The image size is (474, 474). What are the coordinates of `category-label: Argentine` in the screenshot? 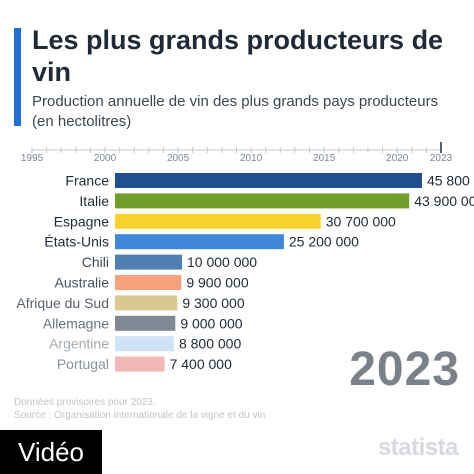 It's located at (79, 344).